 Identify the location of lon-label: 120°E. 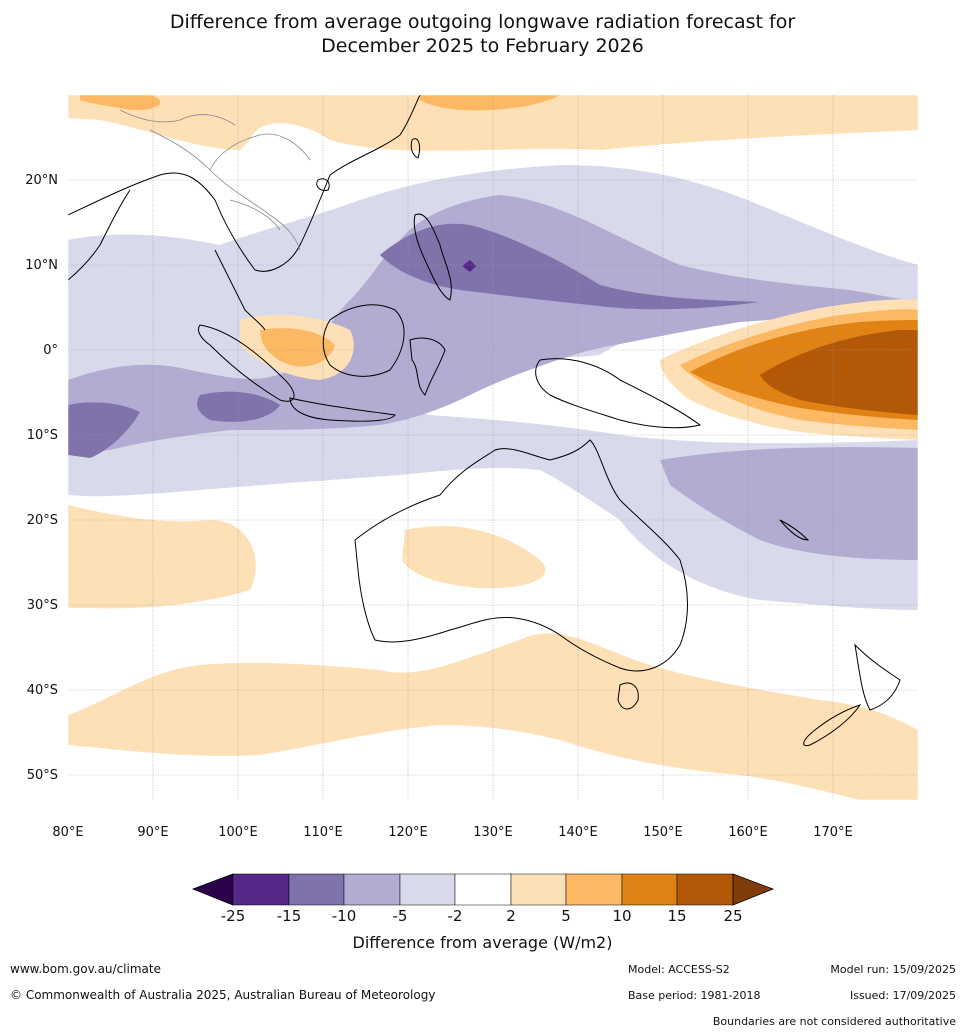
(408, 832).